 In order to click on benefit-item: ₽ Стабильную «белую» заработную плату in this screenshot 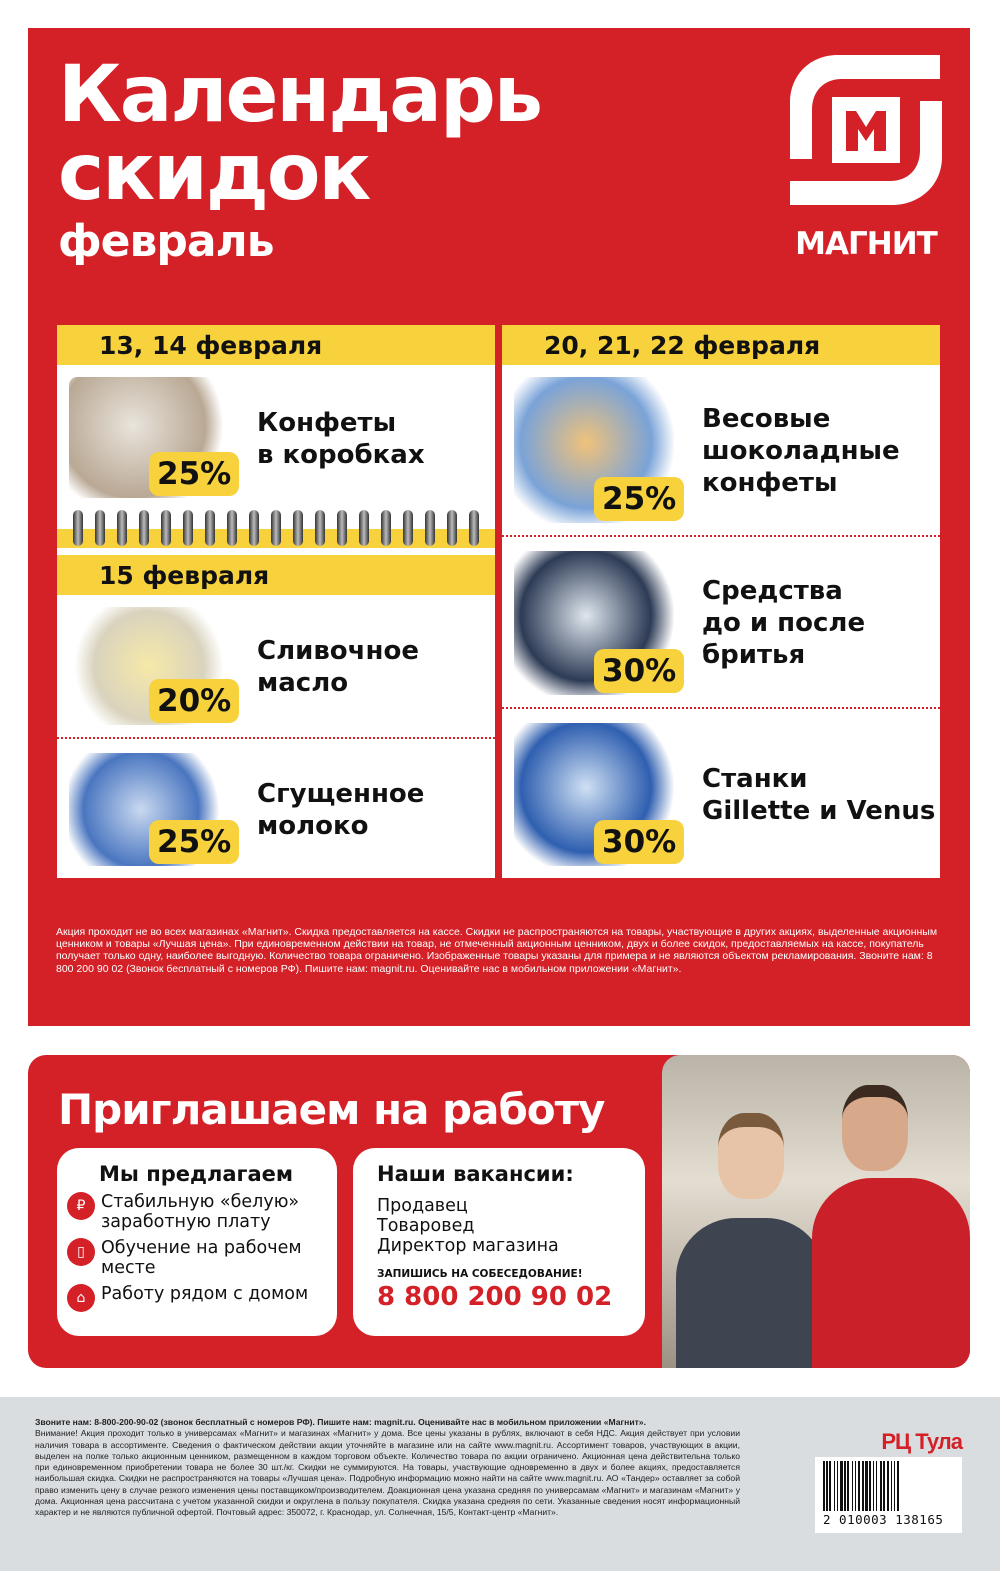, I will do `click(202, 1212)`.